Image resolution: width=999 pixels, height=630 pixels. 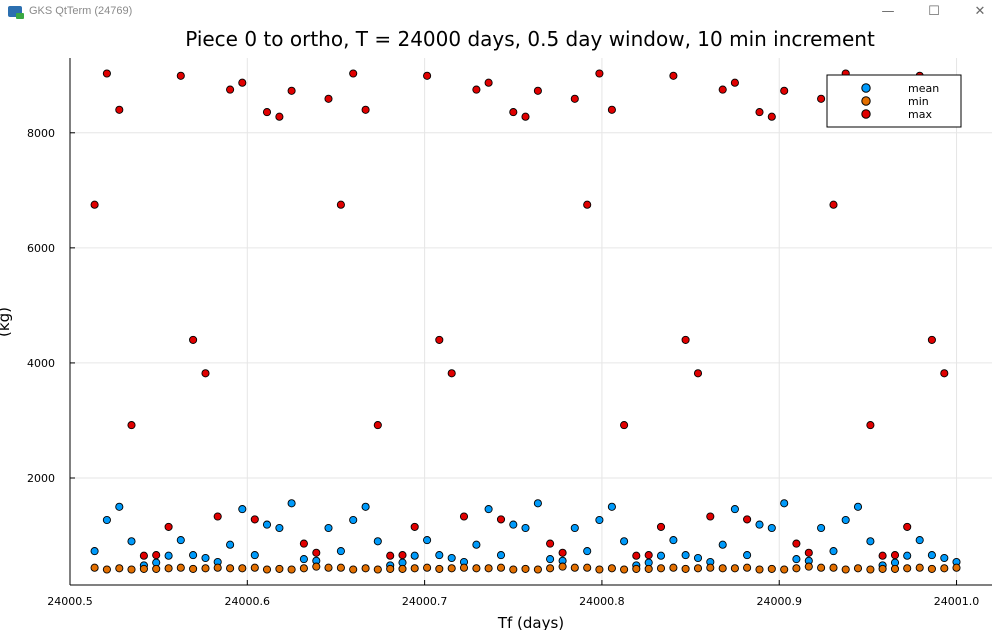 What do you see at coordinates (980, 11) in the screenshot?
I see `close-button: ✕` at bounding box center [980, 11].